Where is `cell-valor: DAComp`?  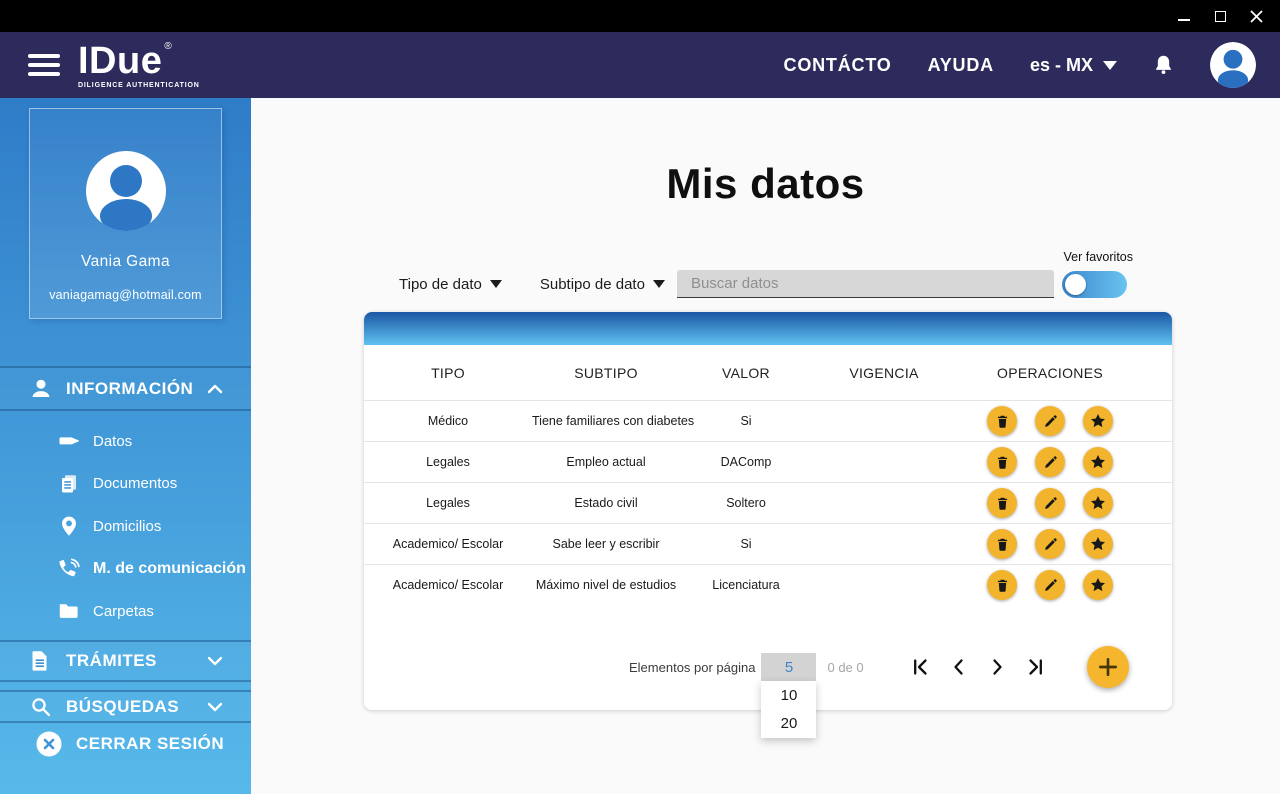 cell-valor: DAComp is located at coordinates (746, 462).